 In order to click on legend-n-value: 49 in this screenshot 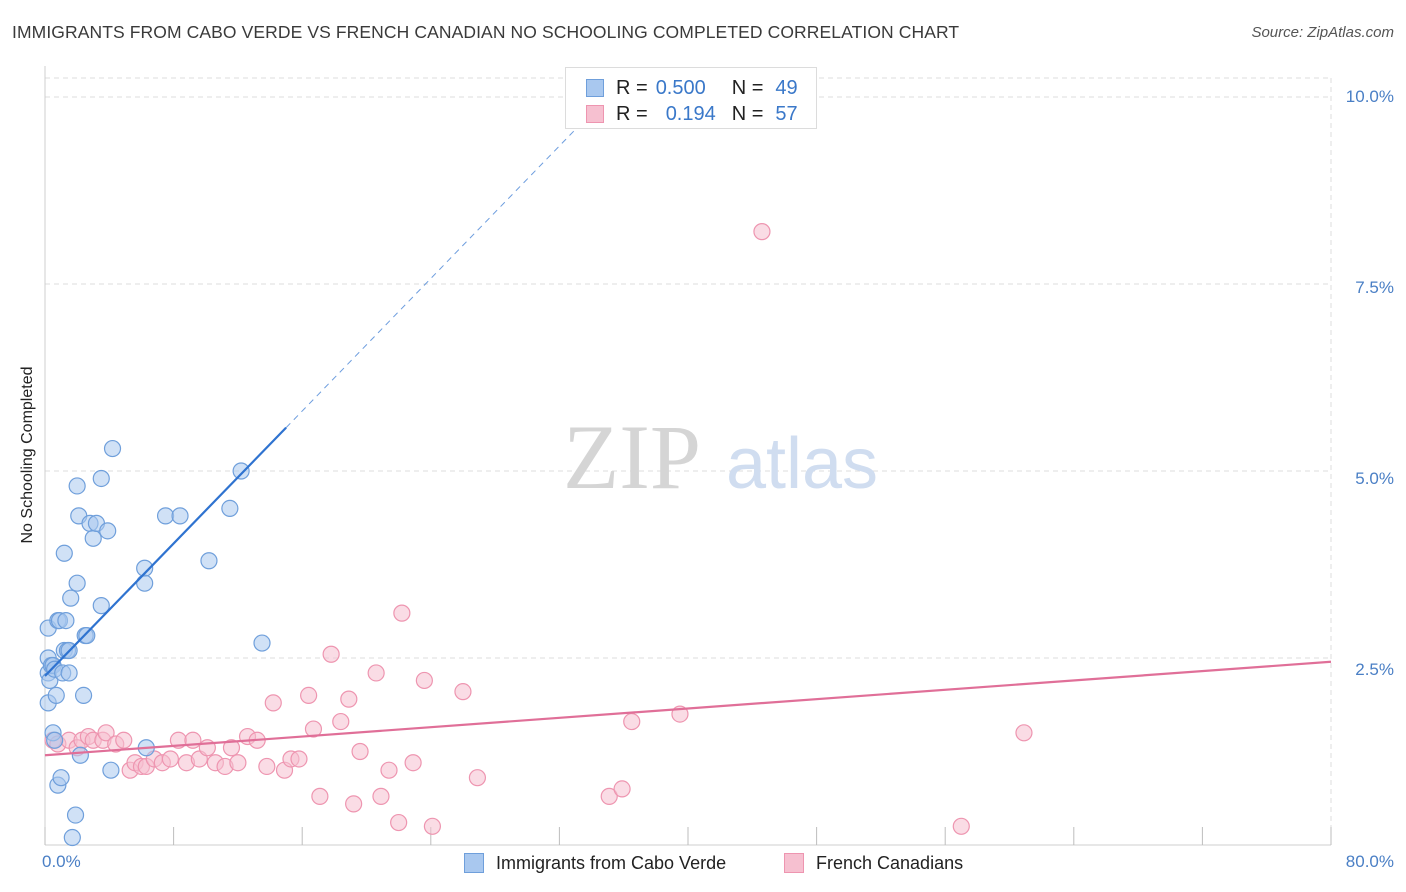, I will do `click(786, 87)`.